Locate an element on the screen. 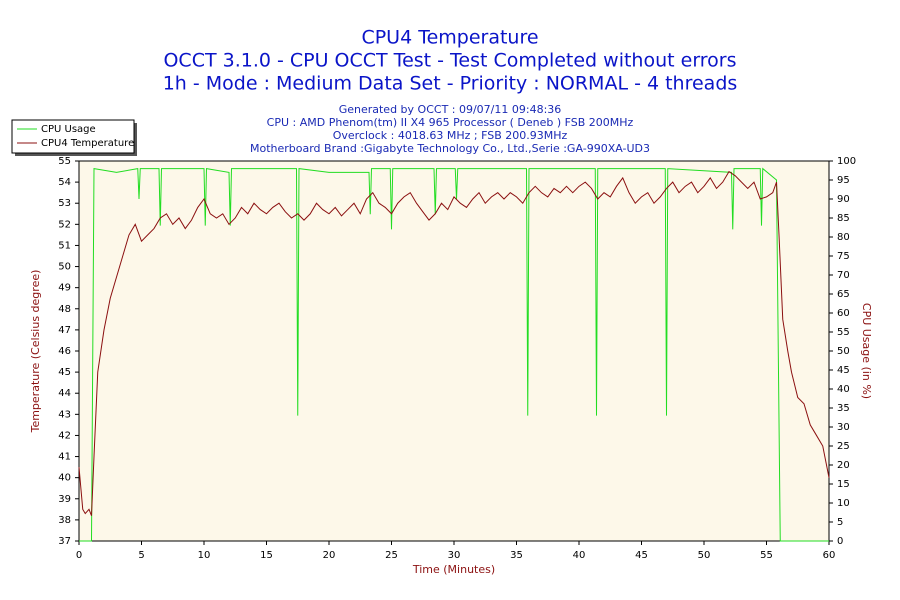 The height and width of the screenshot is (600, 900). y-tick-label: 37 is located at coordinates (64, 541).